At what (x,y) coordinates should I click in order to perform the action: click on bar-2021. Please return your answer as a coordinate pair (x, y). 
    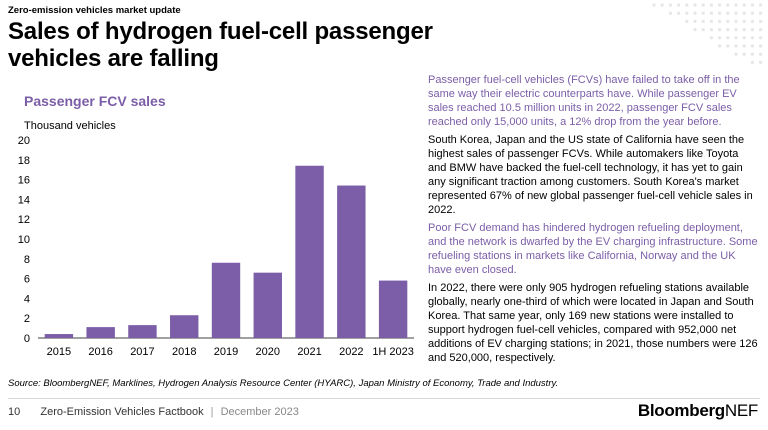
    Looking at the image, I should click on (309, 251).